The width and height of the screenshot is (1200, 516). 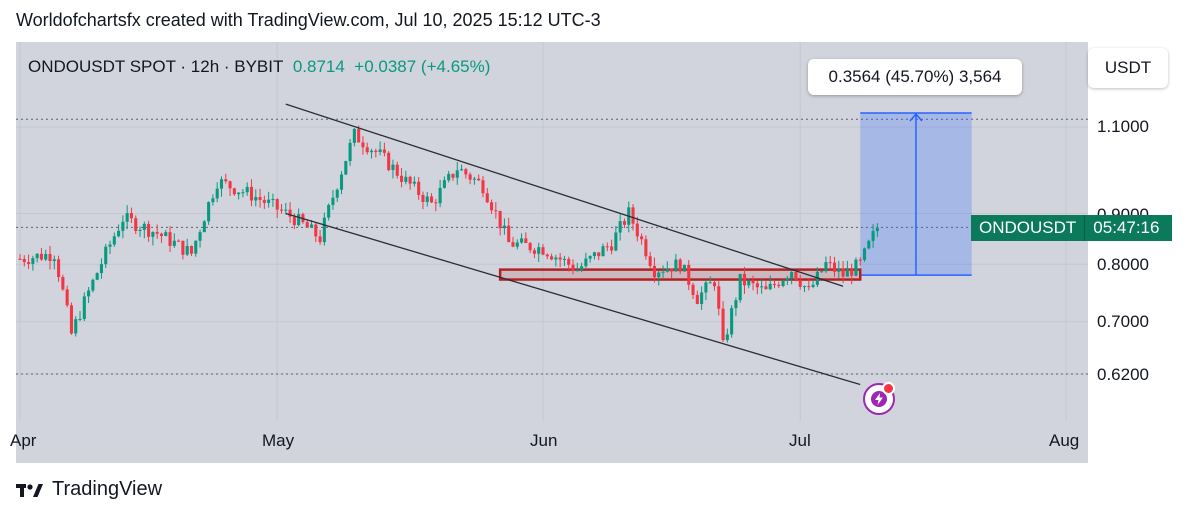 I want to click on time-tick-may: May, so click(x=278, y=440).